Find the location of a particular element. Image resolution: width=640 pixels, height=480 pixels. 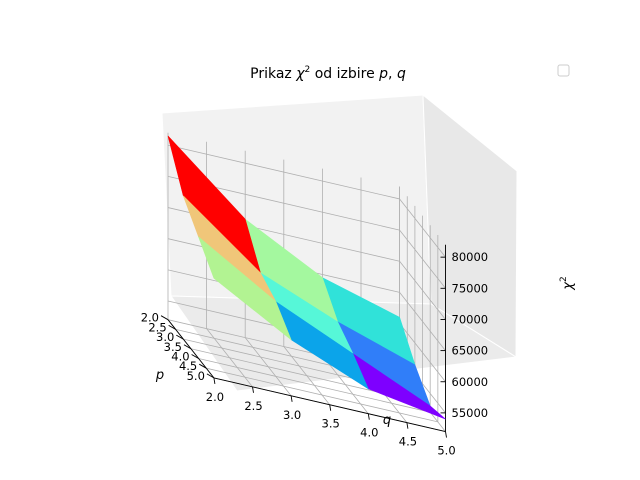

z-tick-label: 80000 is located at coordinates (470, 257).